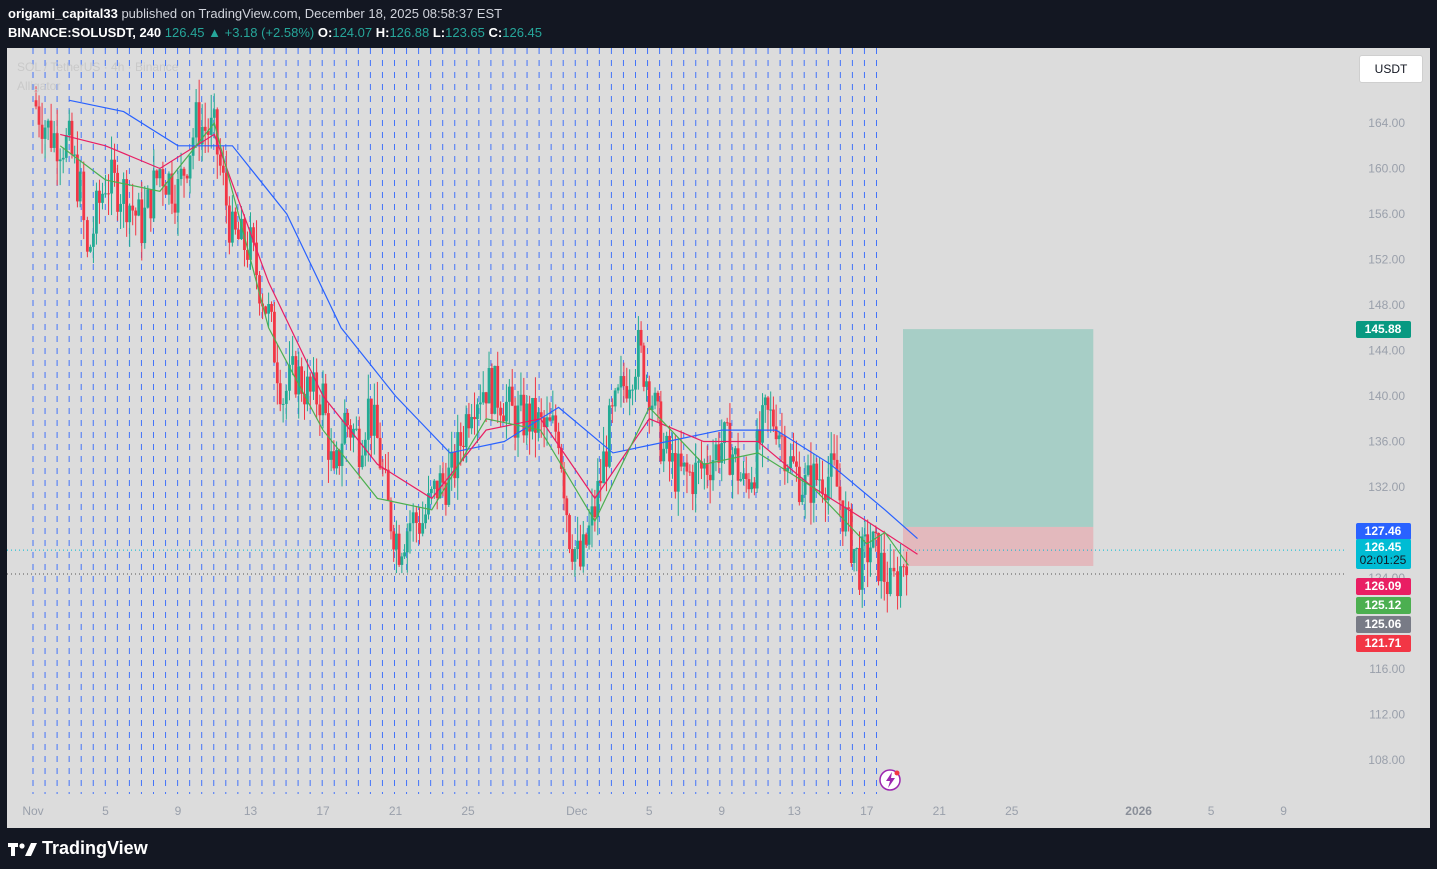 The height and width of the screenshot is (869, 1437). What do you see at coordinates (897, 773) in the screenshot?
I see `flash-icon-dot` at bounding box center [897, 773].